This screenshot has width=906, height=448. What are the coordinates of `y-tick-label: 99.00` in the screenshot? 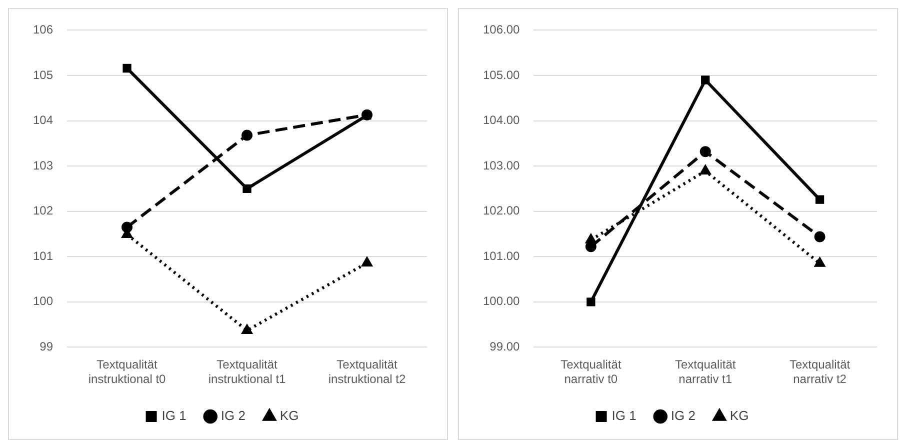 It's located at (505, 347).